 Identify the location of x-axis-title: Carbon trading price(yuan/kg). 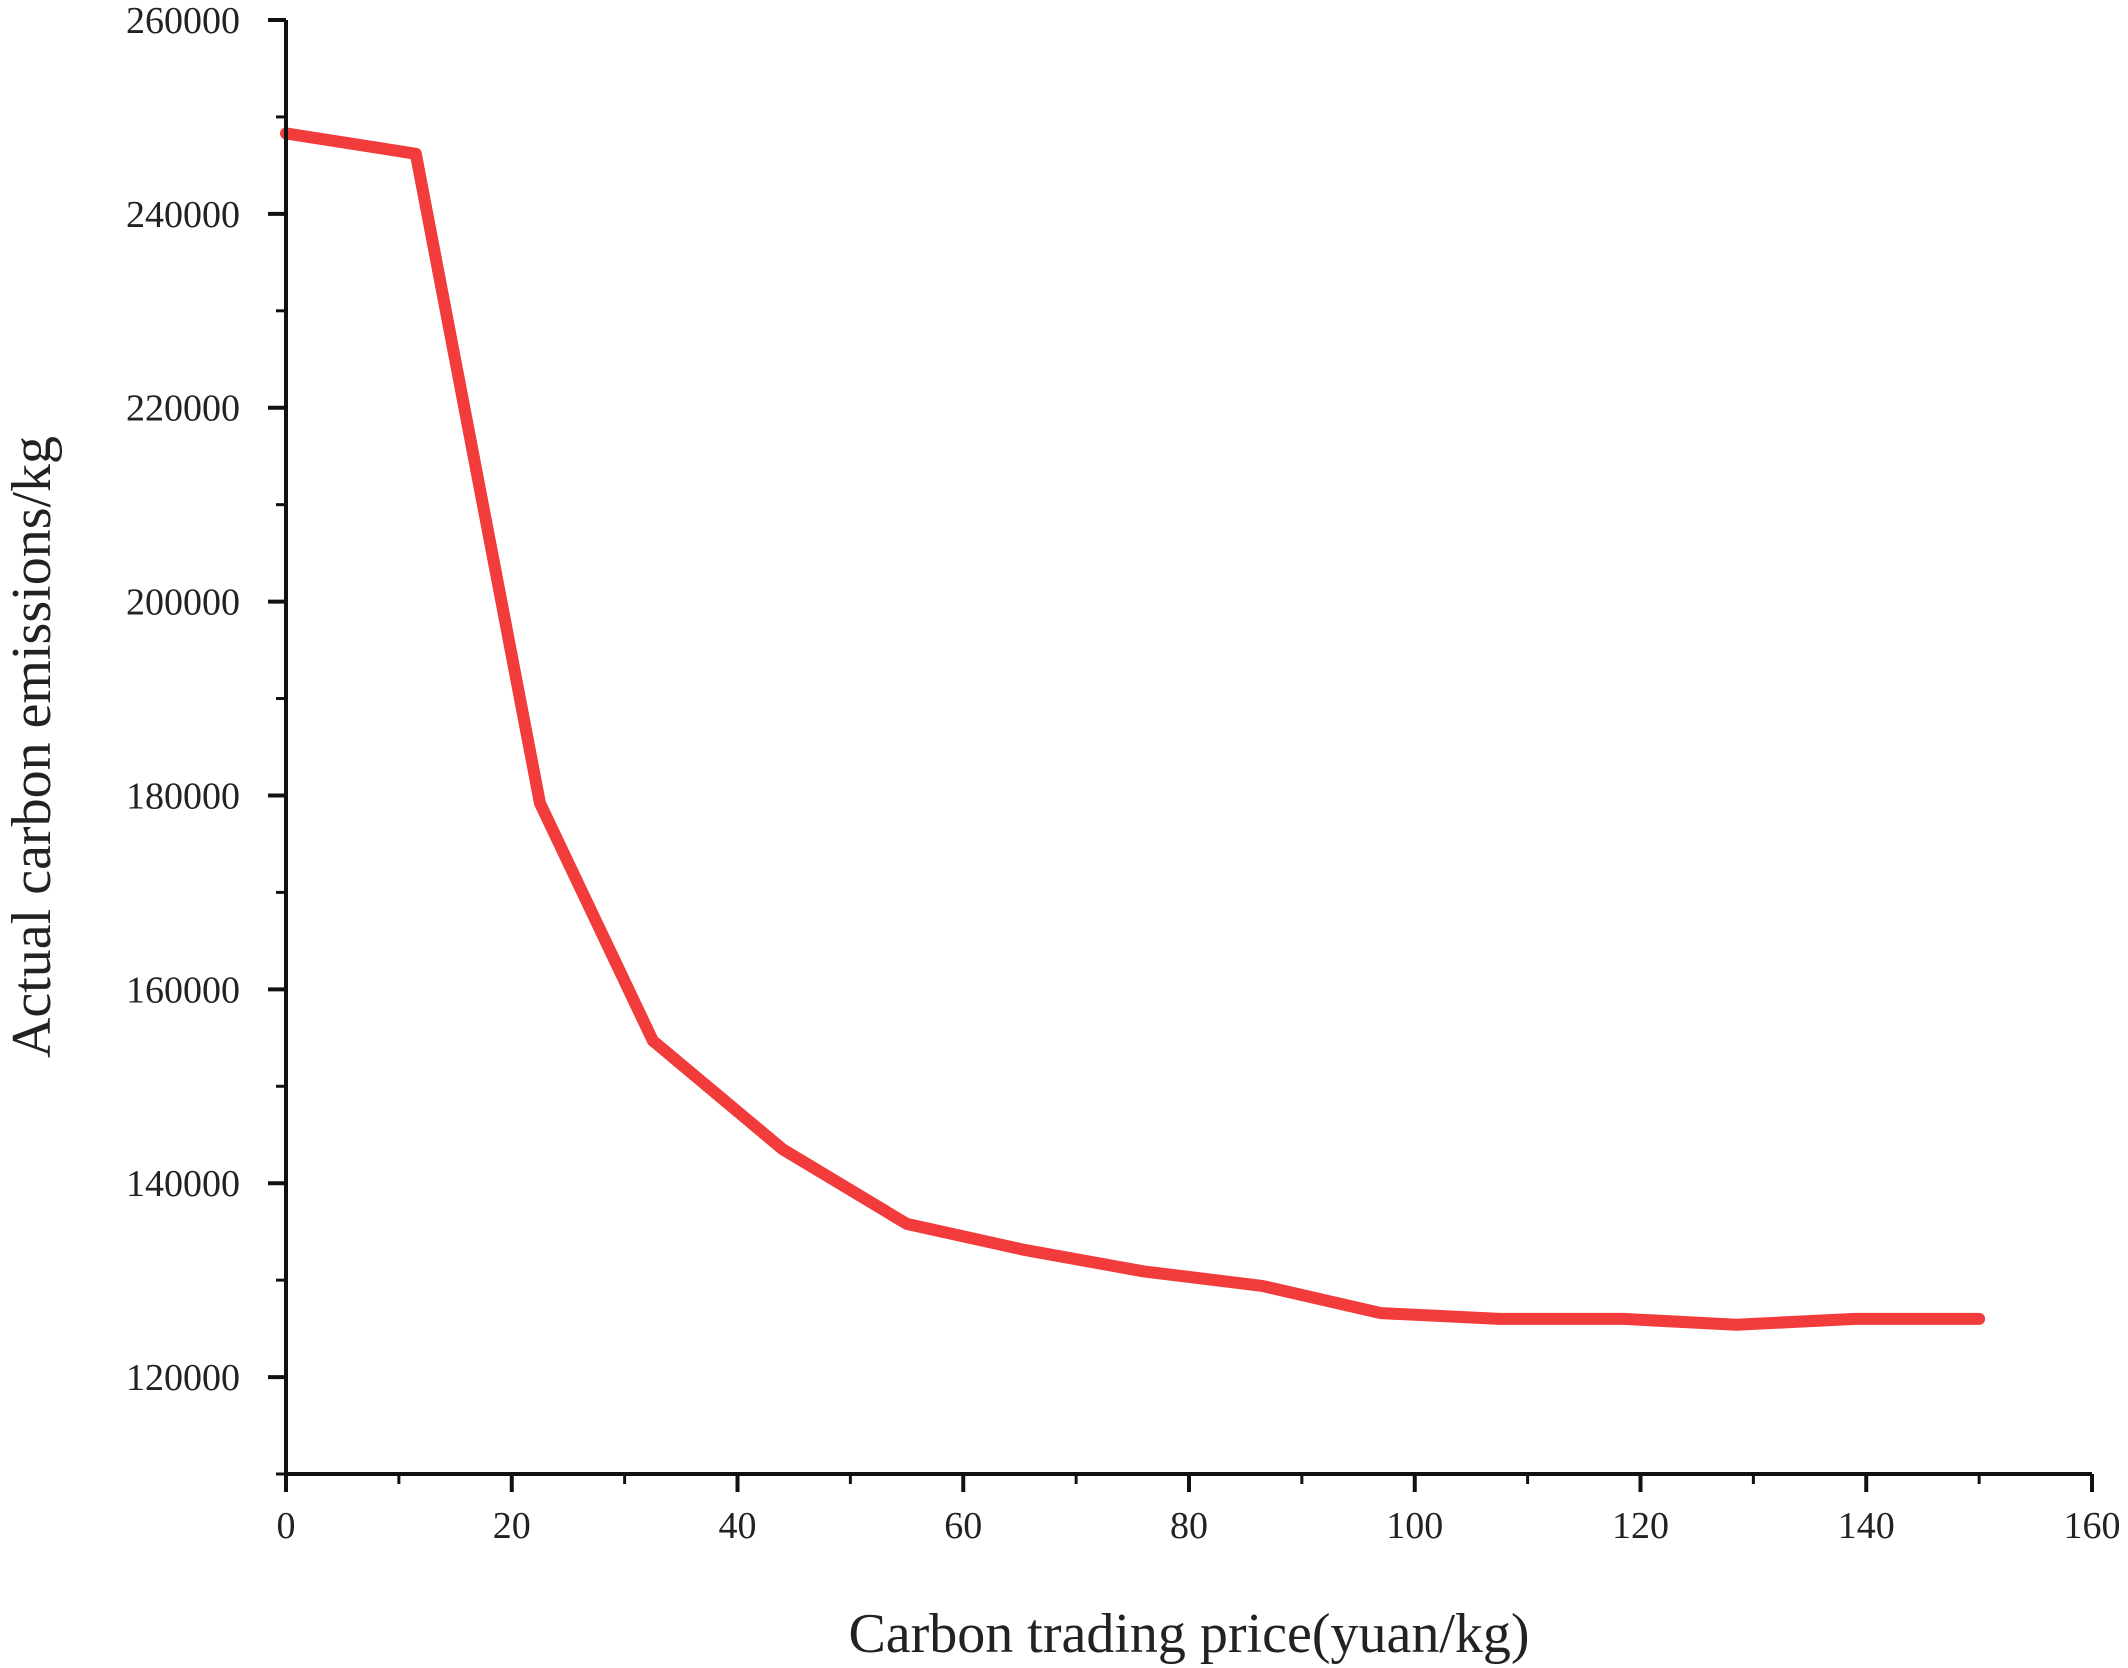
(1188, 1634).